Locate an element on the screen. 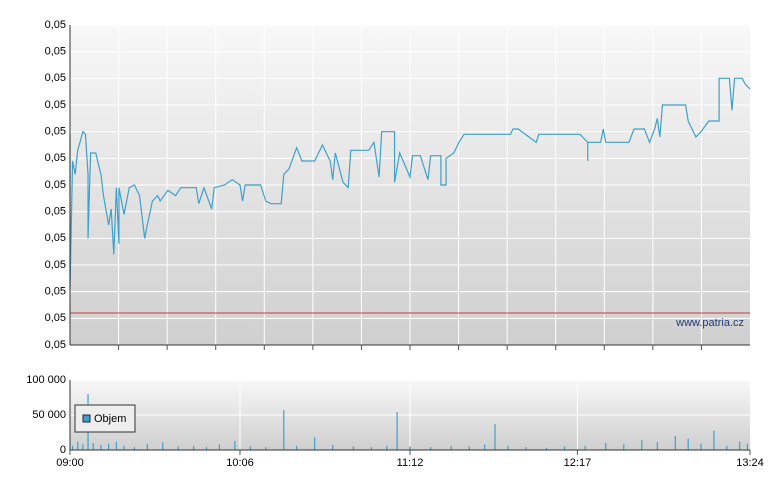 Image resolution: width=780 pixels, height=490 pixels. y-tick-label: 0 is located at coordinates (63, 450).